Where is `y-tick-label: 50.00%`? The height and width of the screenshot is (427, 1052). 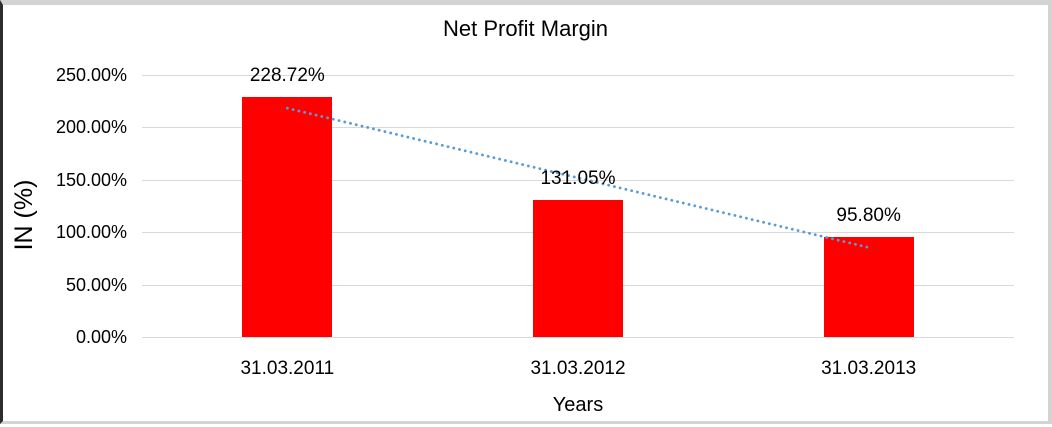
y-tick-label: 50.00% is located at coordinates (96, 284).